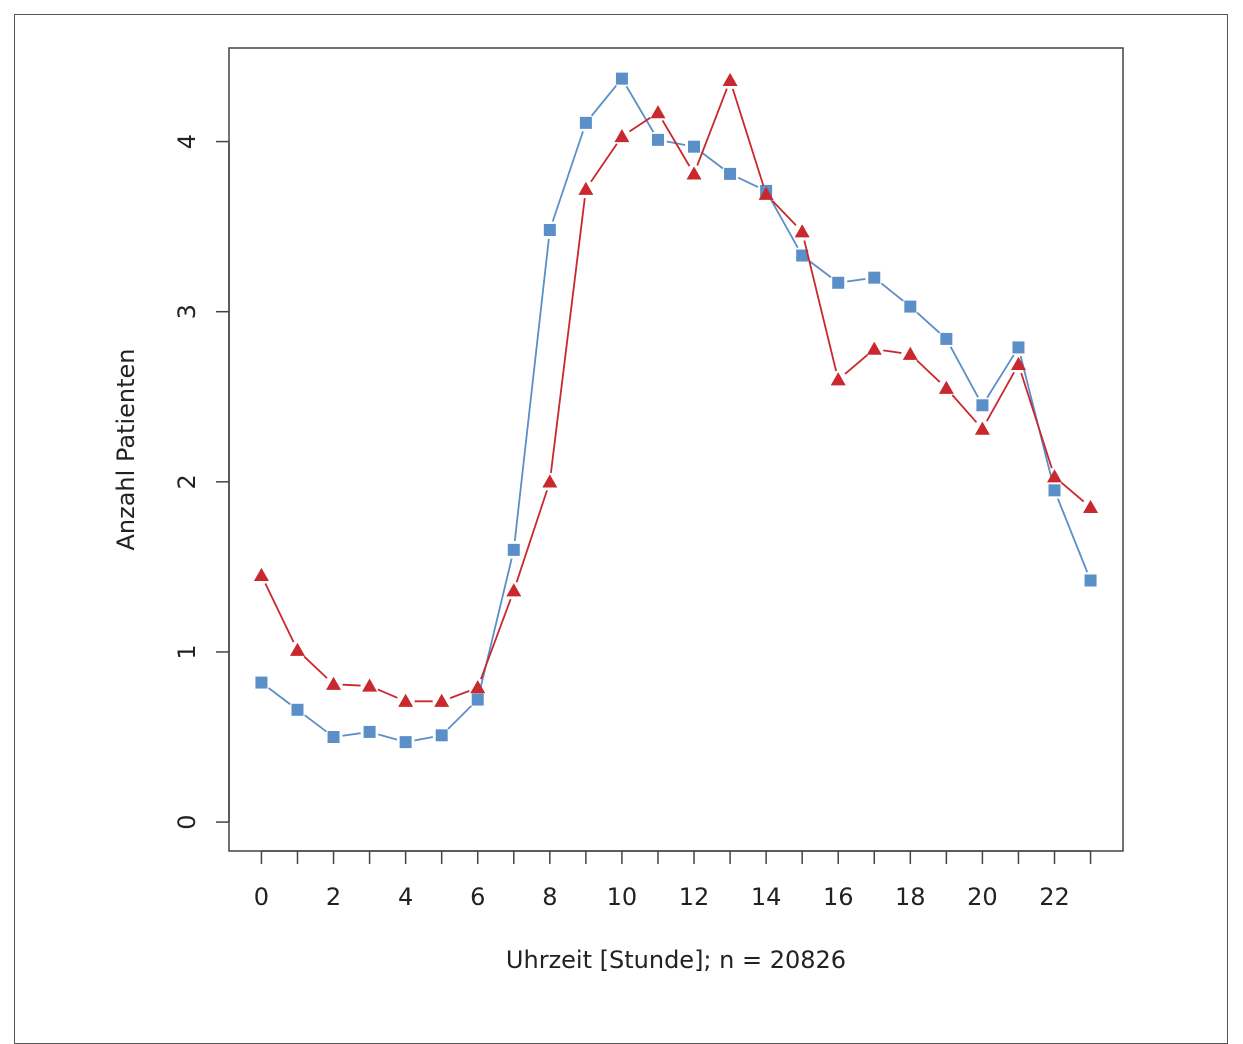 This screenshot has height=1044, width=1243. What do you see at coordinates (187, 311) in the screenshot?
I see `y-tick-label: 3` at bounding box center [187, 311].